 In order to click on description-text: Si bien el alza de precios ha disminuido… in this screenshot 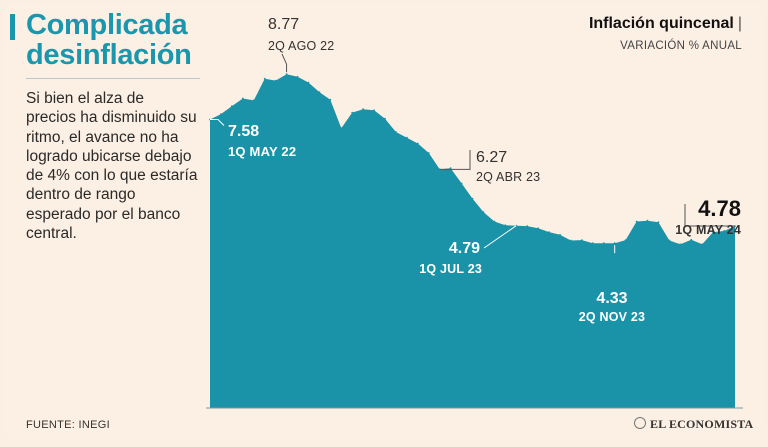, I will do `click(112, 166)`.